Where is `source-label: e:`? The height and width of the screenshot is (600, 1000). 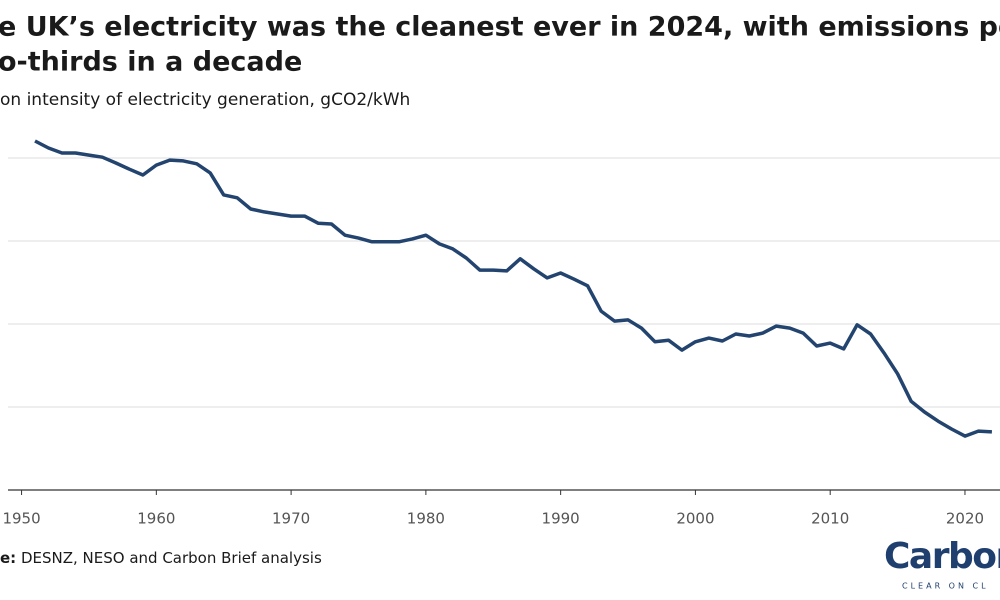
source-label: e: is located at coordinates (8, 558).